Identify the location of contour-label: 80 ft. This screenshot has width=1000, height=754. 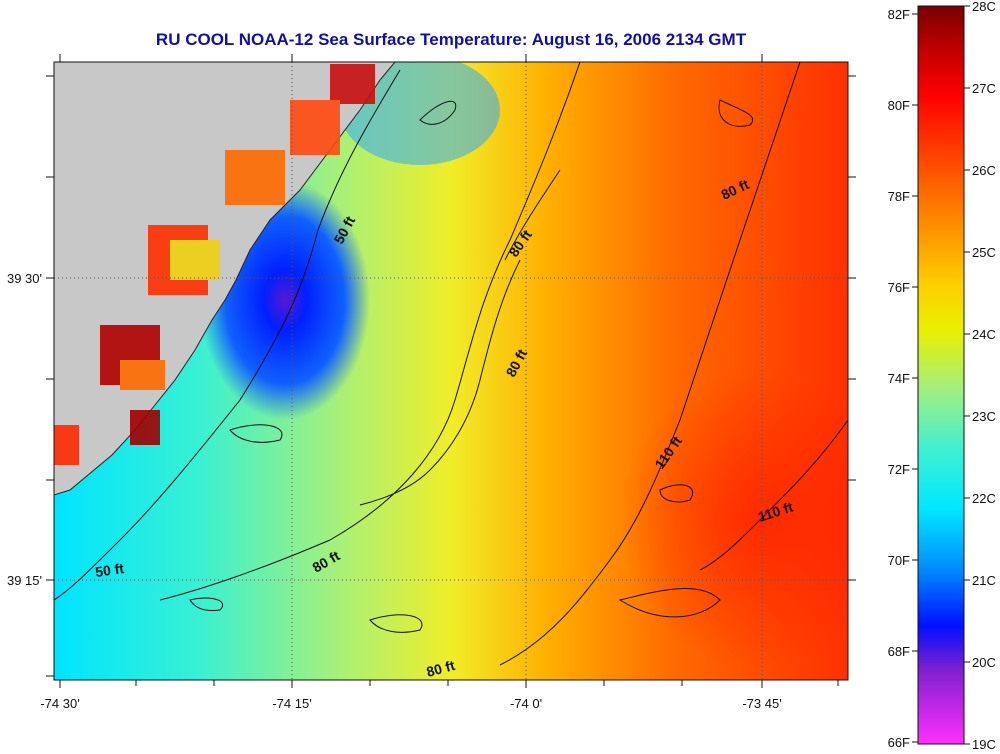
(441, 668).